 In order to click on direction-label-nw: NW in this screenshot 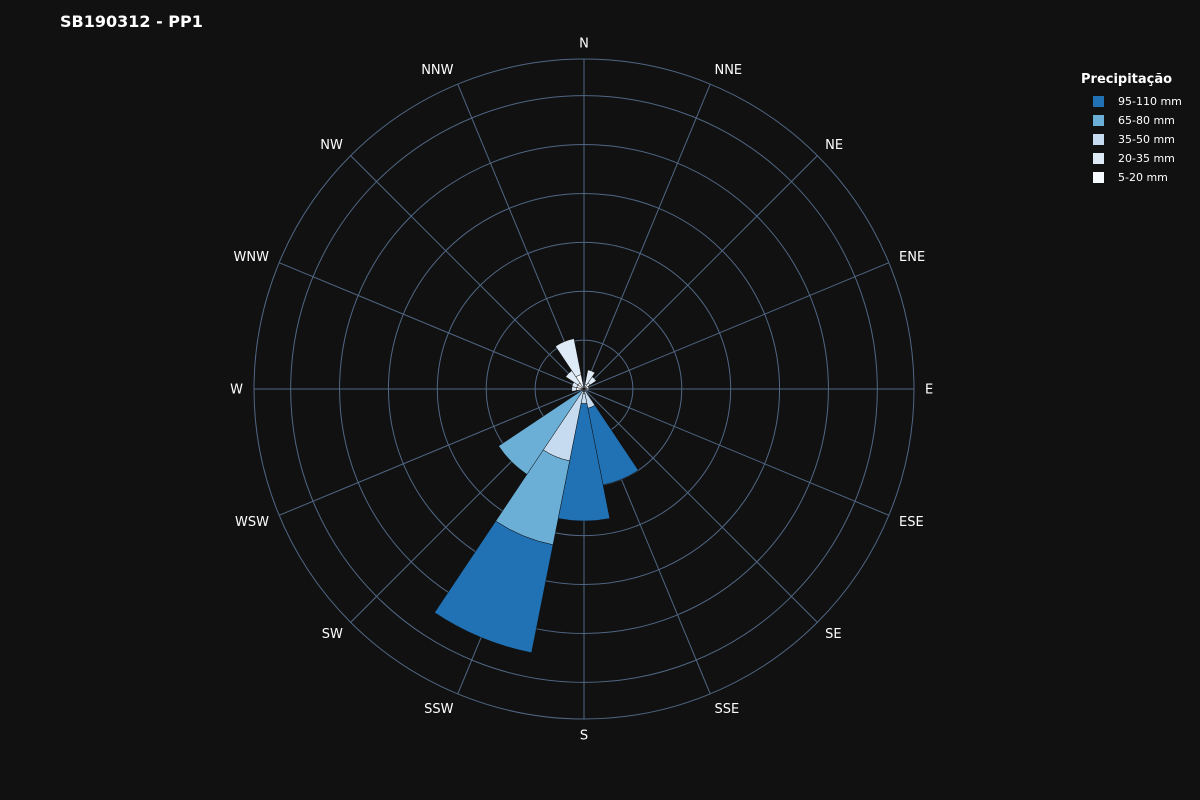, I will do `click(331, 145)`.